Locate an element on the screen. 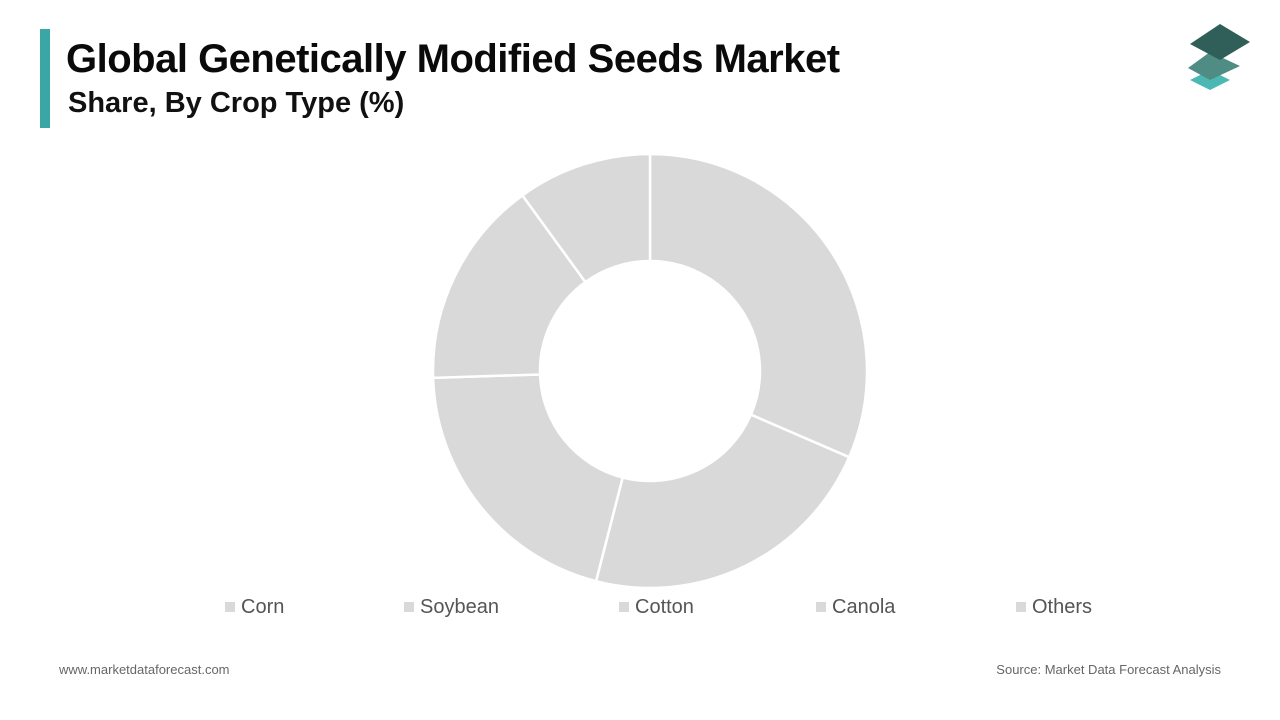 The width and height of the screenshot is (1280, 720). legend-item-corn: Corn is located at coordinates (254, 607).